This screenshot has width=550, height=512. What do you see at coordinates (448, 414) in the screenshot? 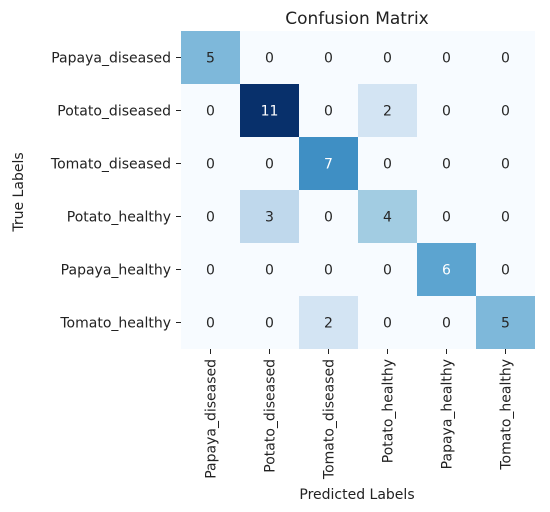
I see `x-tick-label: Papaya_healthy` at bounding box center [448, 414].